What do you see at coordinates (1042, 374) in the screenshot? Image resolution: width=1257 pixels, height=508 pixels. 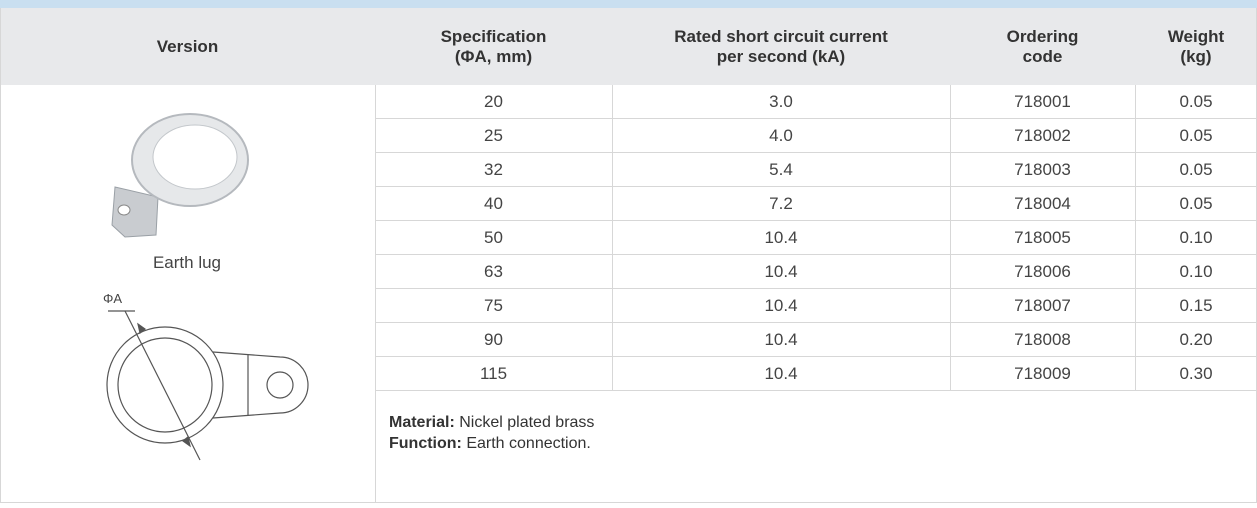 I see `table-cell: 718009` at bounding box center [1042, 374].